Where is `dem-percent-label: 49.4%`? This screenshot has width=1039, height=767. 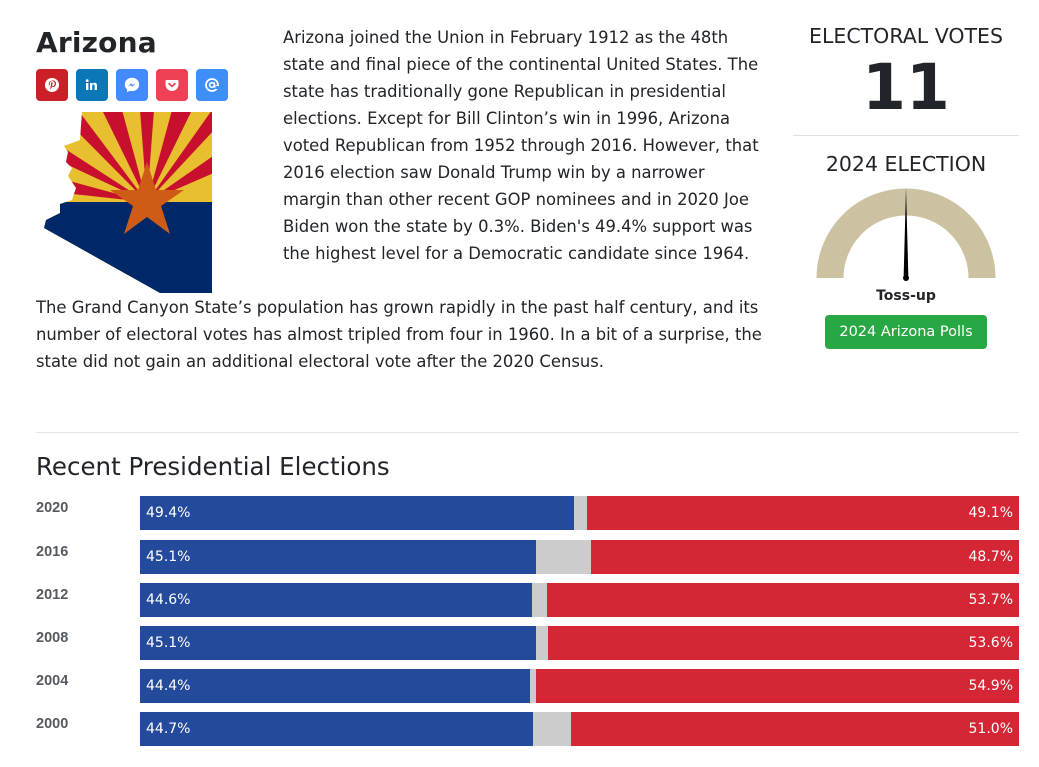 dem-percent-label: 49.4% is located at coordinates (168, 513).